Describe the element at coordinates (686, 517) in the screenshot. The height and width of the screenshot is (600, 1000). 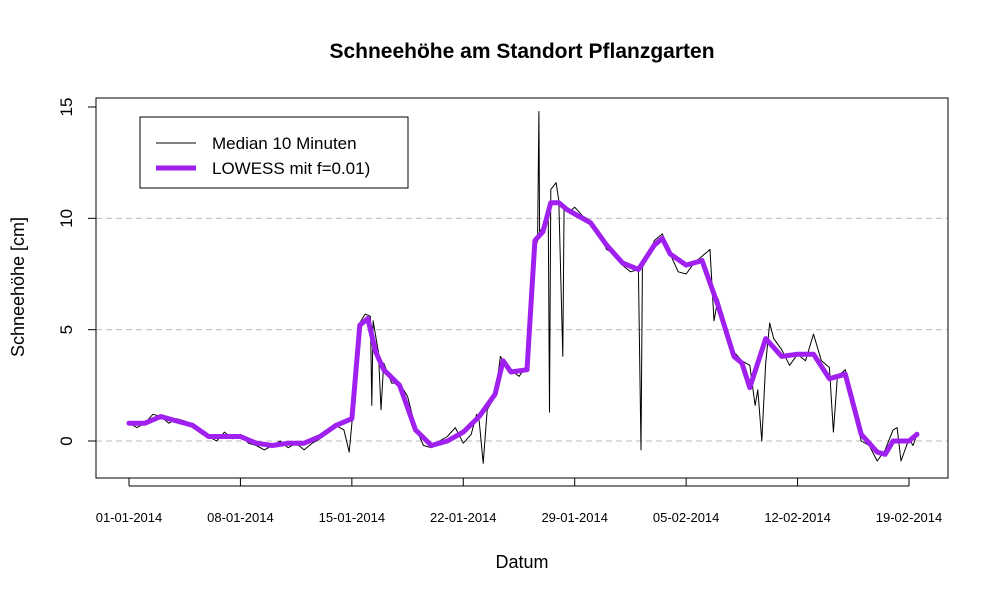
I see `x-tick-label: 05-02-2014` at that location.